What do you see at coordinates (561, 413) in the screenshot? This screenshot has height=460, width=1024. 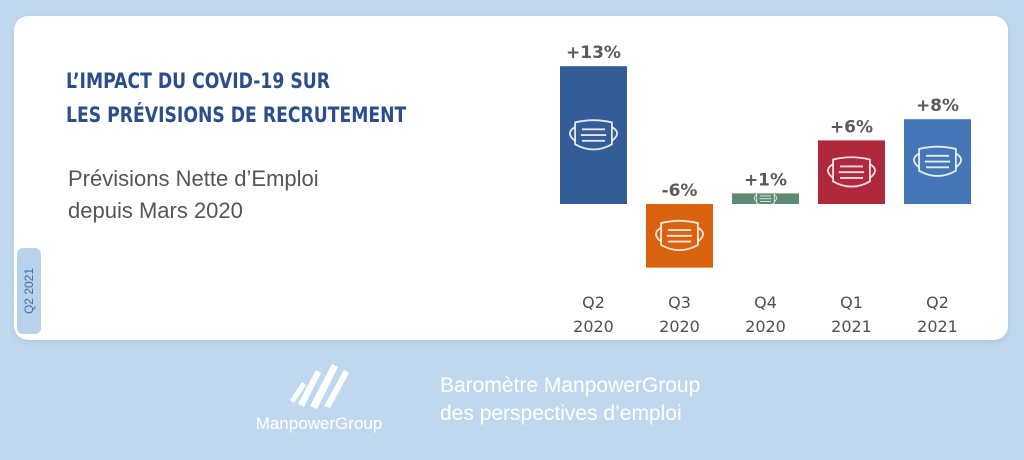 I see `tagline-line-2: des perspectives d’emploi` at bounding box center [561, 413].